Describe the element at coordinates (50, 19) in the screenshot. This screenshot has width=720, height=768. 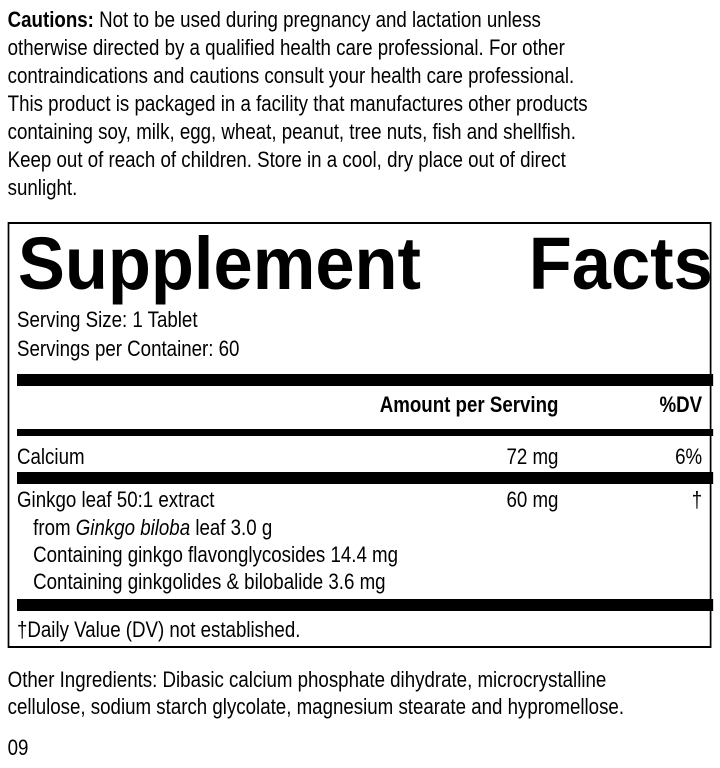
I see `cautions-label: Cautions:` at that location.